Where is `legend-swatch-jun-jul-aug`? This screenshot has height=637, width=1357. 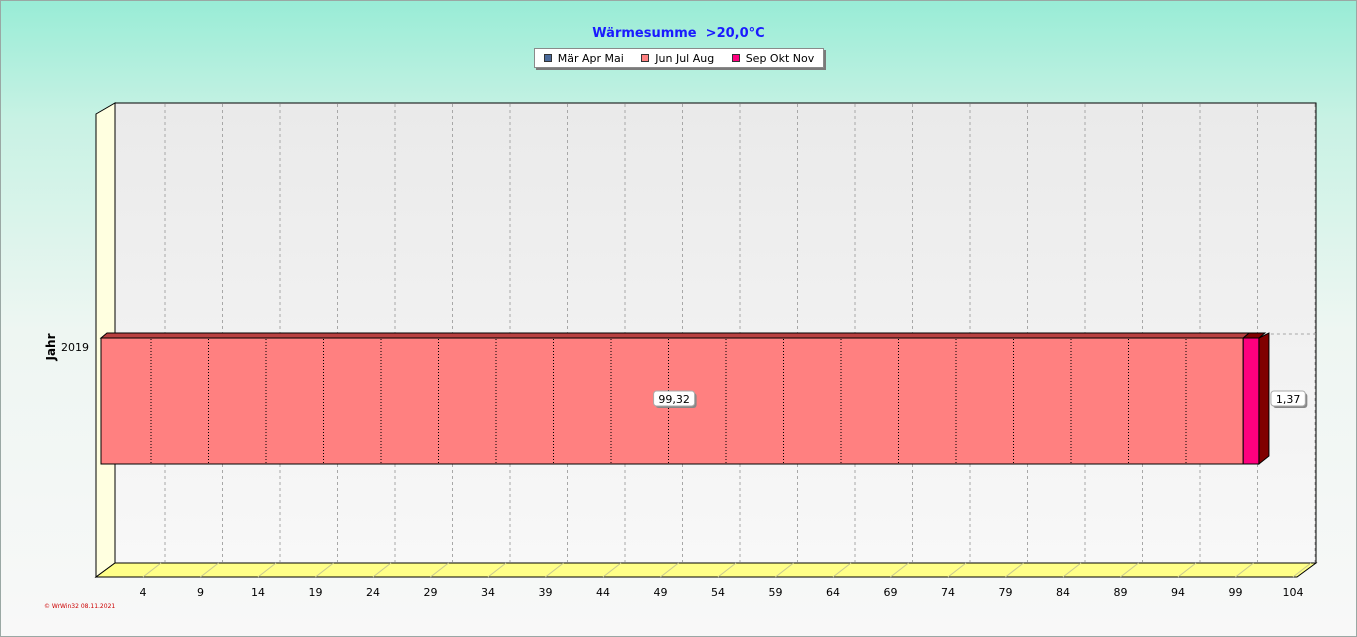 legend-swatch-jun-jul-aug is located at coordinates (645, 58).